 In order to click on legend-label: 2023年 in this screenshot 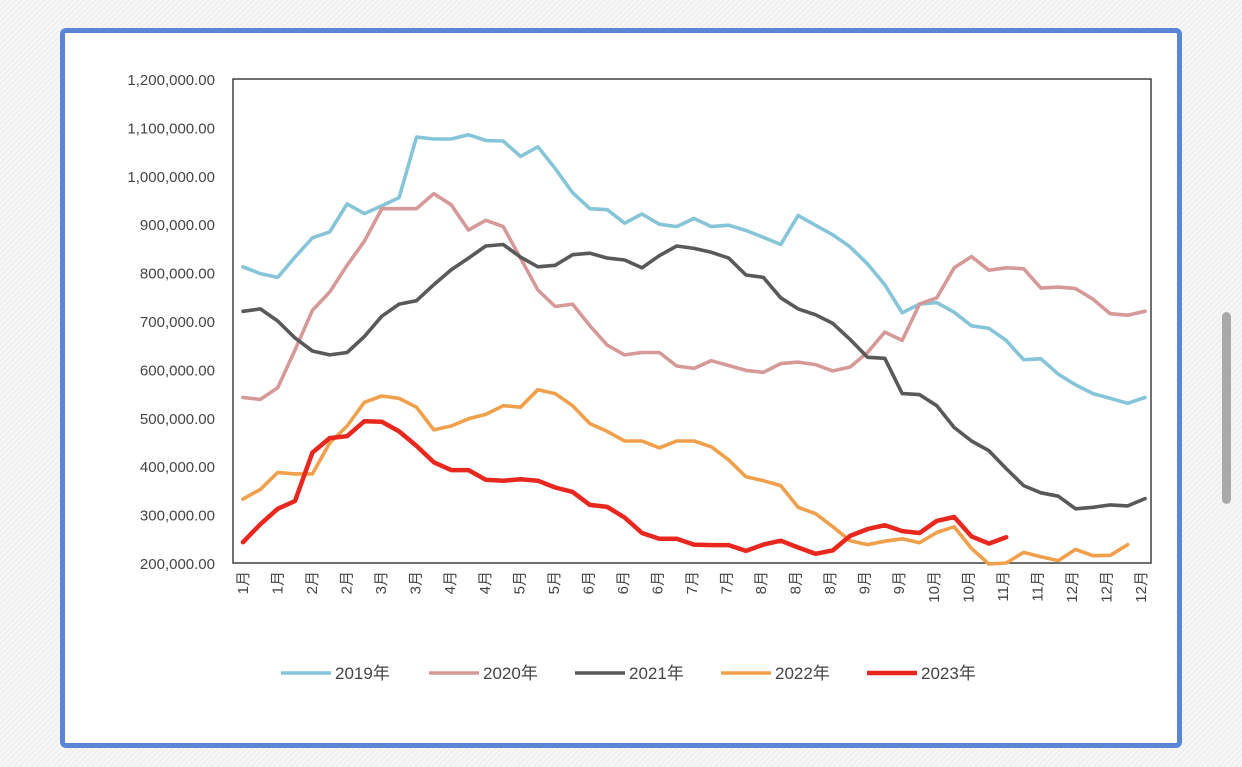, I will do `click(948, 673)`.